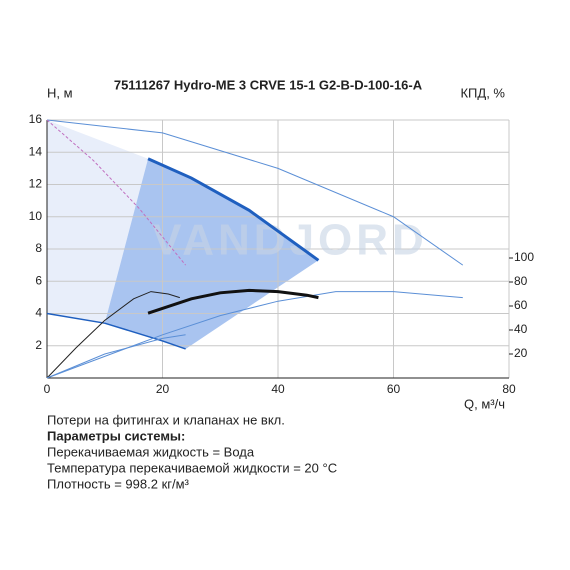 The width and height of the screenshot is (570, 570). What do you see at coordinates (36, 216) in the screenshot?
I see `y-tick-label: 10` at bounding box center [36, 216].